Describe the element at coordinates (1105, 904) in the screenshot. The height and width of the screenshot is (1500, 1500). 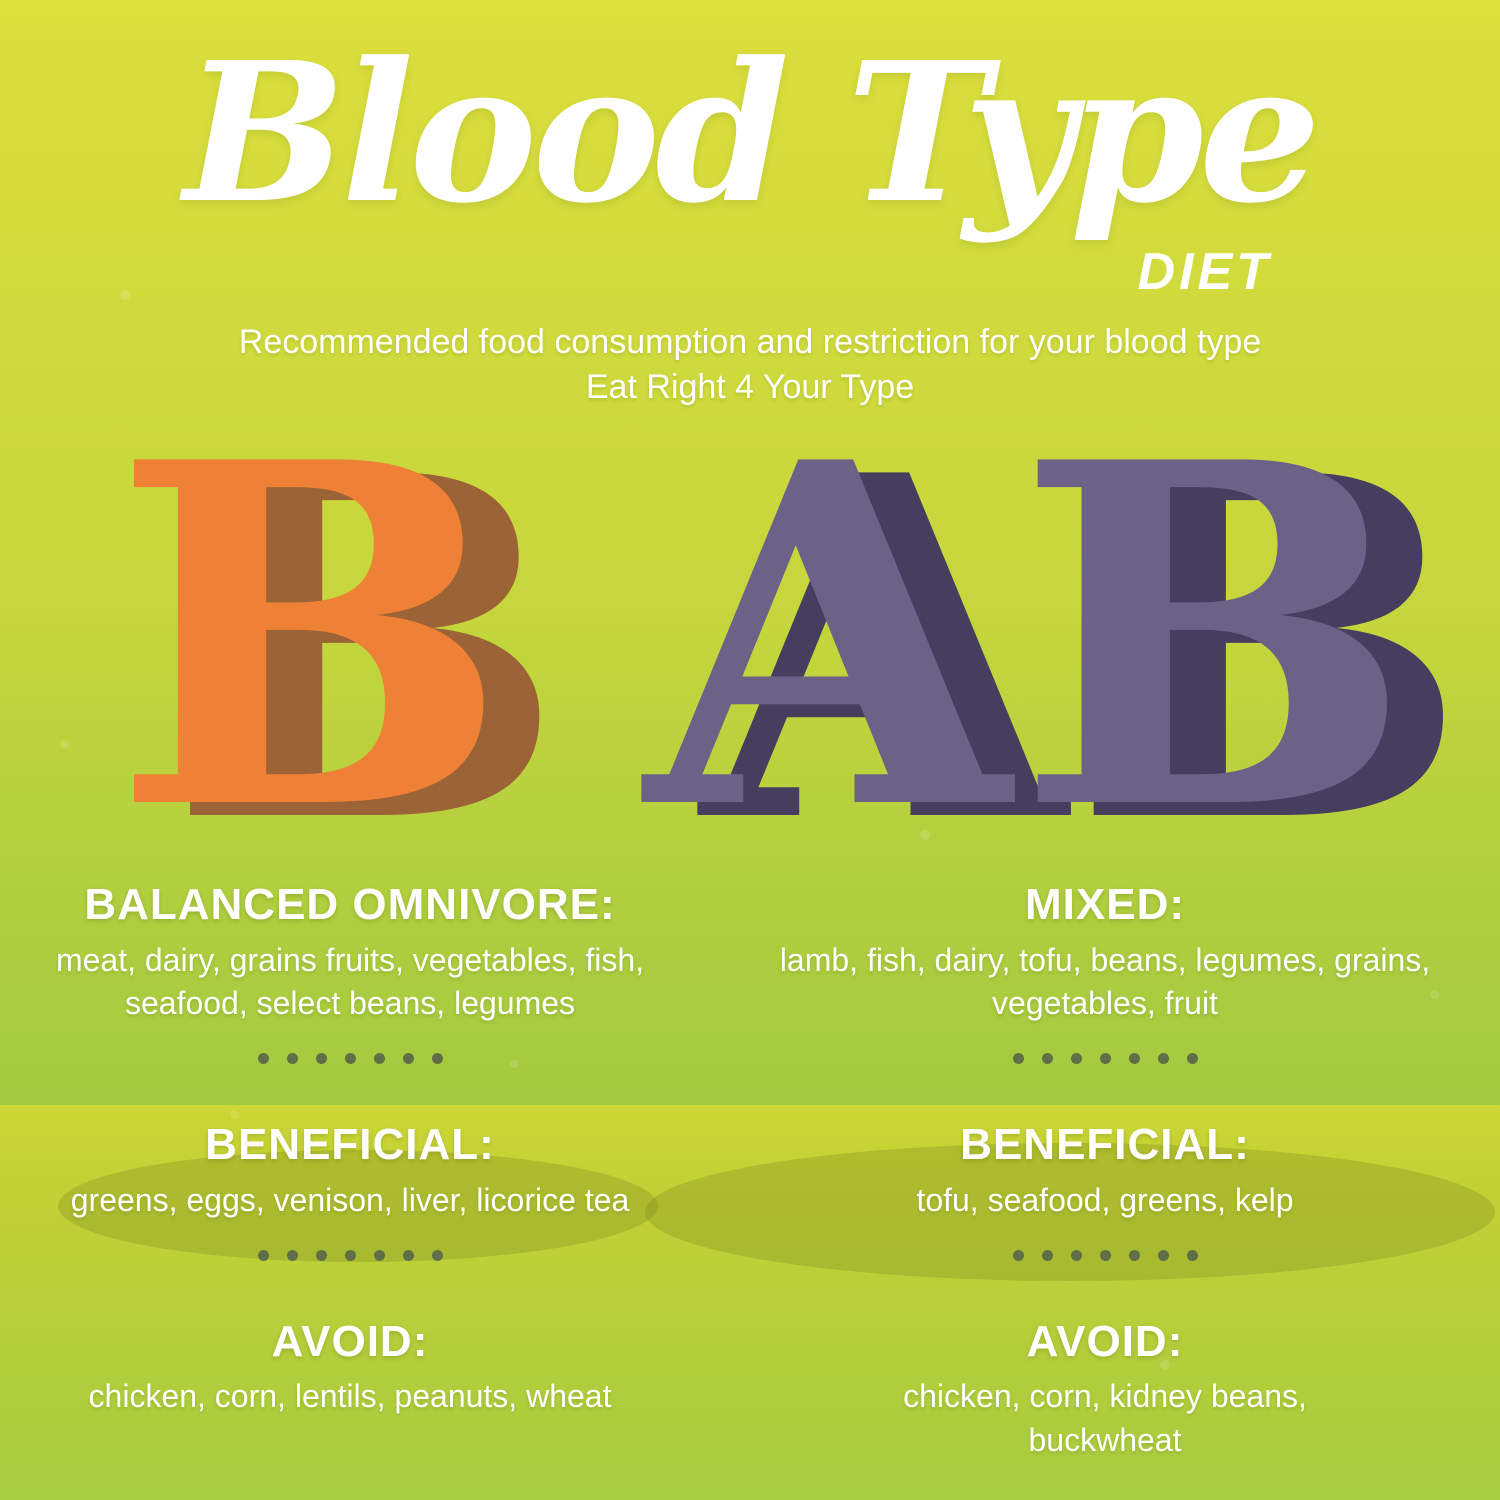
I see `diet-heading-ab: MIXED:` at that location.